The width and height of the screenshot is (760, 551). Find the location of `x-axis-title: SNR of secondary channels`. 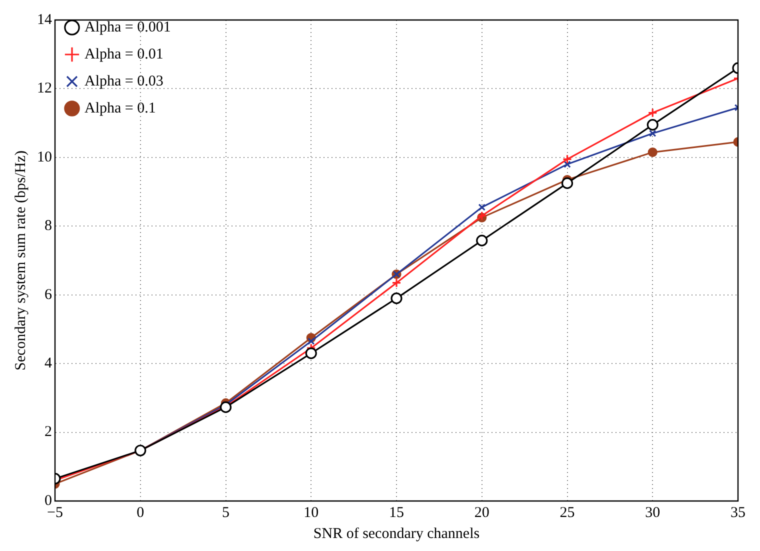

x-axis-title: SNR of secondary channels is located at coordinates (396, 534).